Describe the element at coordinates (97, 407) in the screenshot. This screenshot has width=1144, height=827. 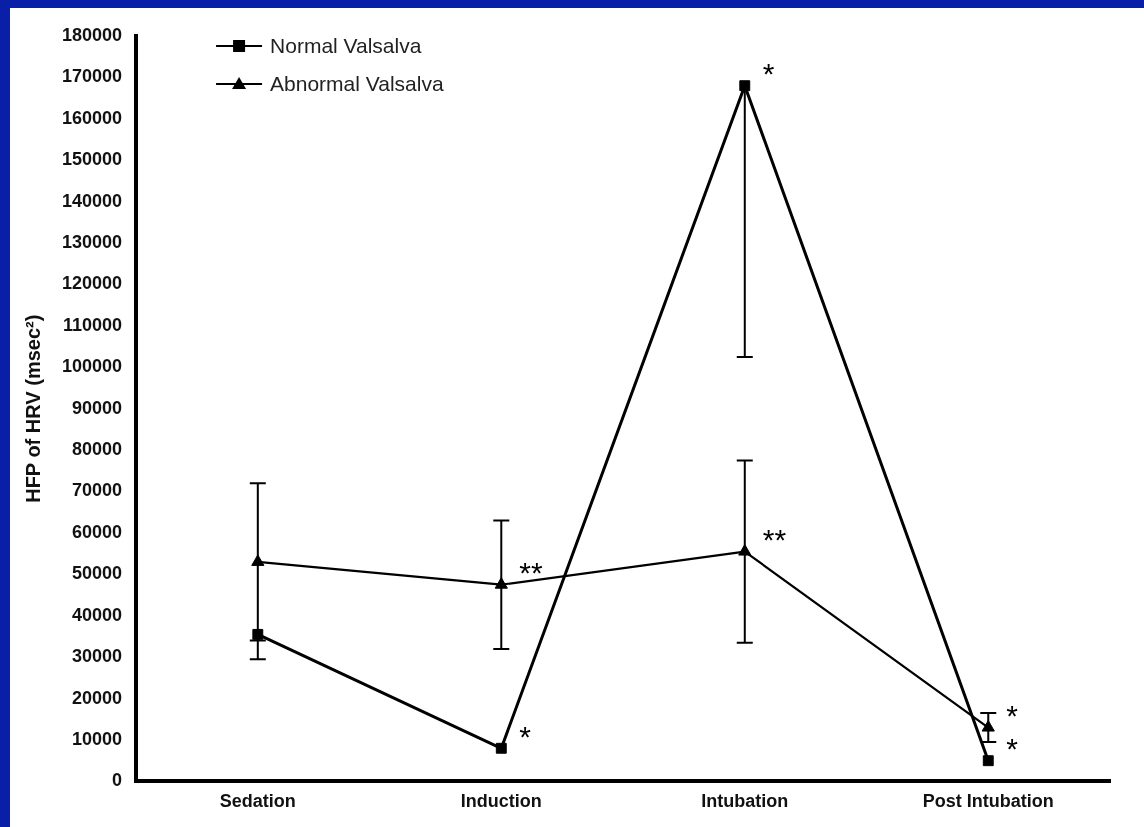
I see `y-tick-label: 90000` at that location.